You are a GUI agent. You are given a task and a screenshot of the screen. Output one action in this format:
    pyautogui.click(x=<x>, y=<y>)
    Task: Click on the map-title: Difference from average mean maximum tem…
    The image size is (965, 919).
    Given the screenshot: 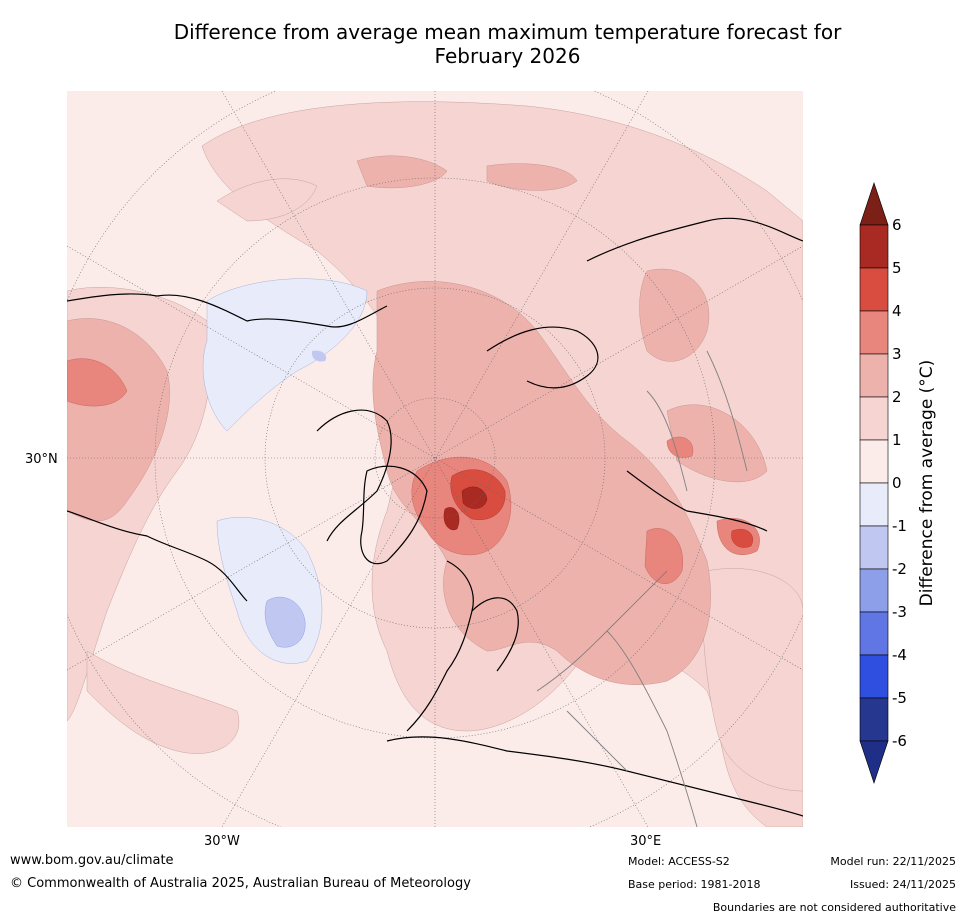 What is the action you would take?
    pyautogui.click(x=507, y=44)
    